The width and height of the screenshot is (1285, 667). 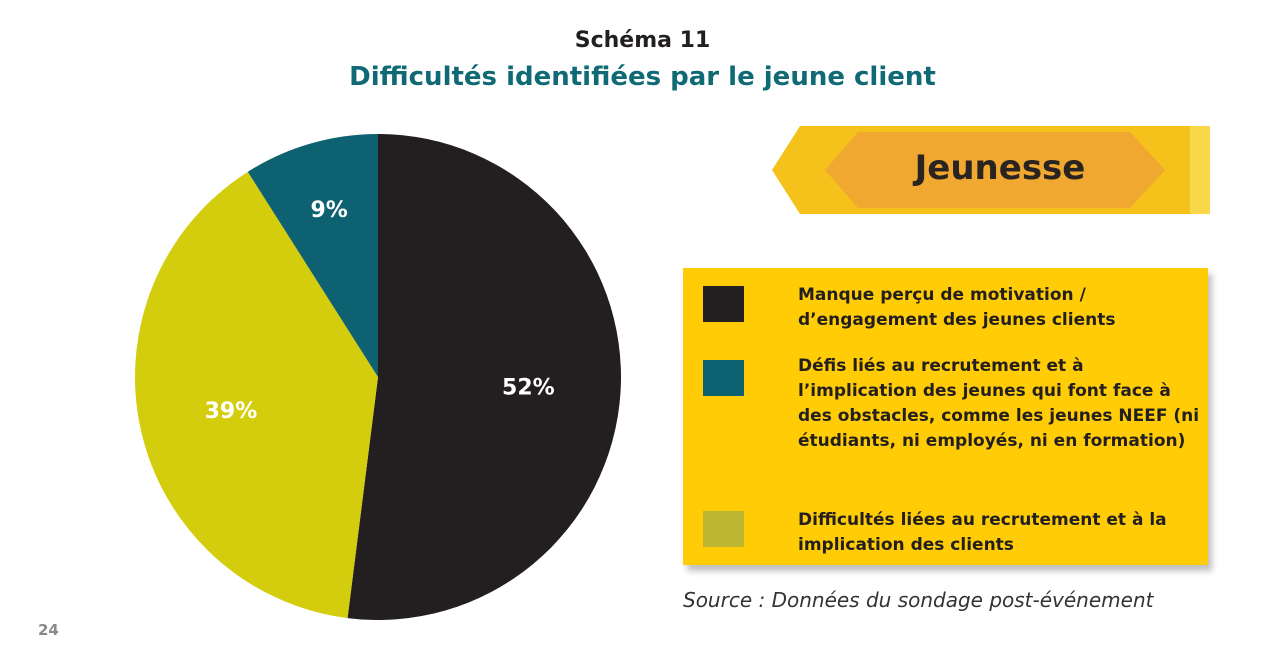 I want to click on slice-label: 52%, so click(x=528, y=387).